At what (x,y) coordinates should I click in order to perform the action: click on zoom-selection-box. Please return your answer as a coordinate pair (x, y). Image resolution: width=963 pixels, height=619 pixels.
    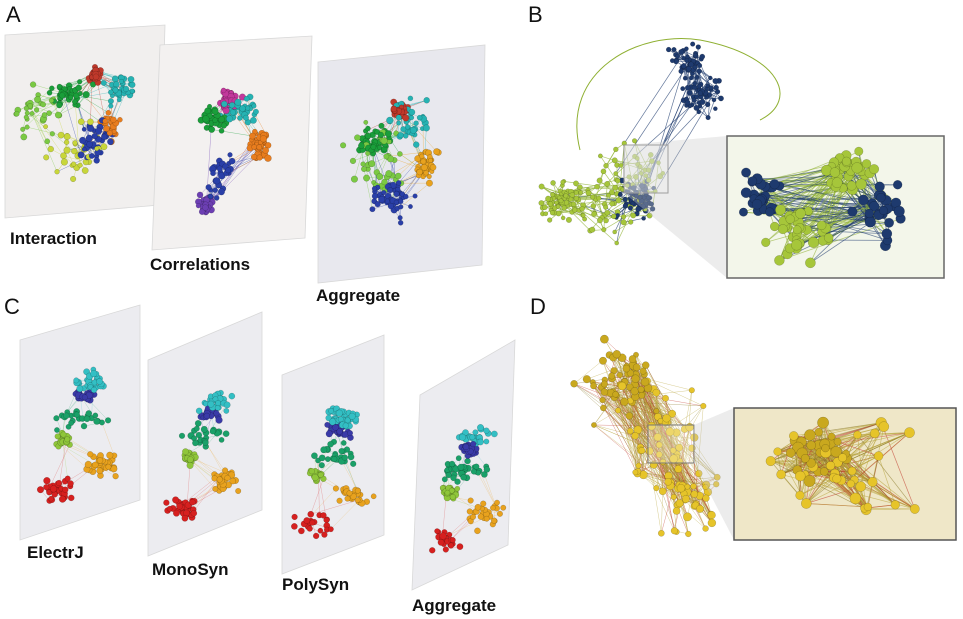
    Looking at the image, I should click on (671, 444).